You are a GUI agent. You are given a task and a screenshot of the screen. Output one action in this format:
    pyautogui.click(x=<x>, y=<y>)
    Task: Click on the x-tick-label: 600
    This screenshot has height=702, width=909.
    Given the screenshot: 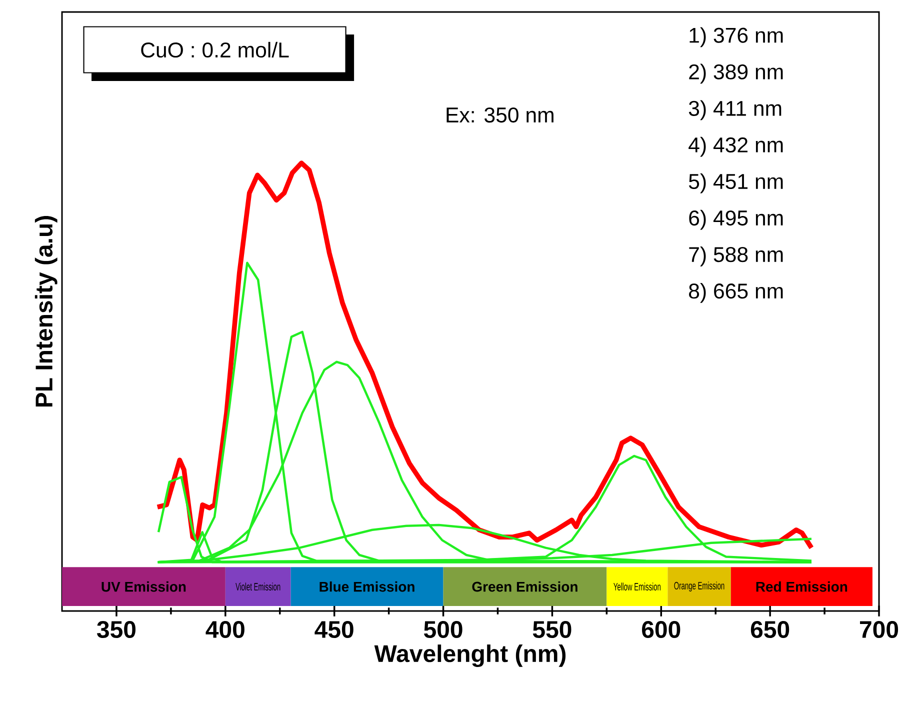 What is the action you would take?
    pyautogui.click(x=661, y=629)
    